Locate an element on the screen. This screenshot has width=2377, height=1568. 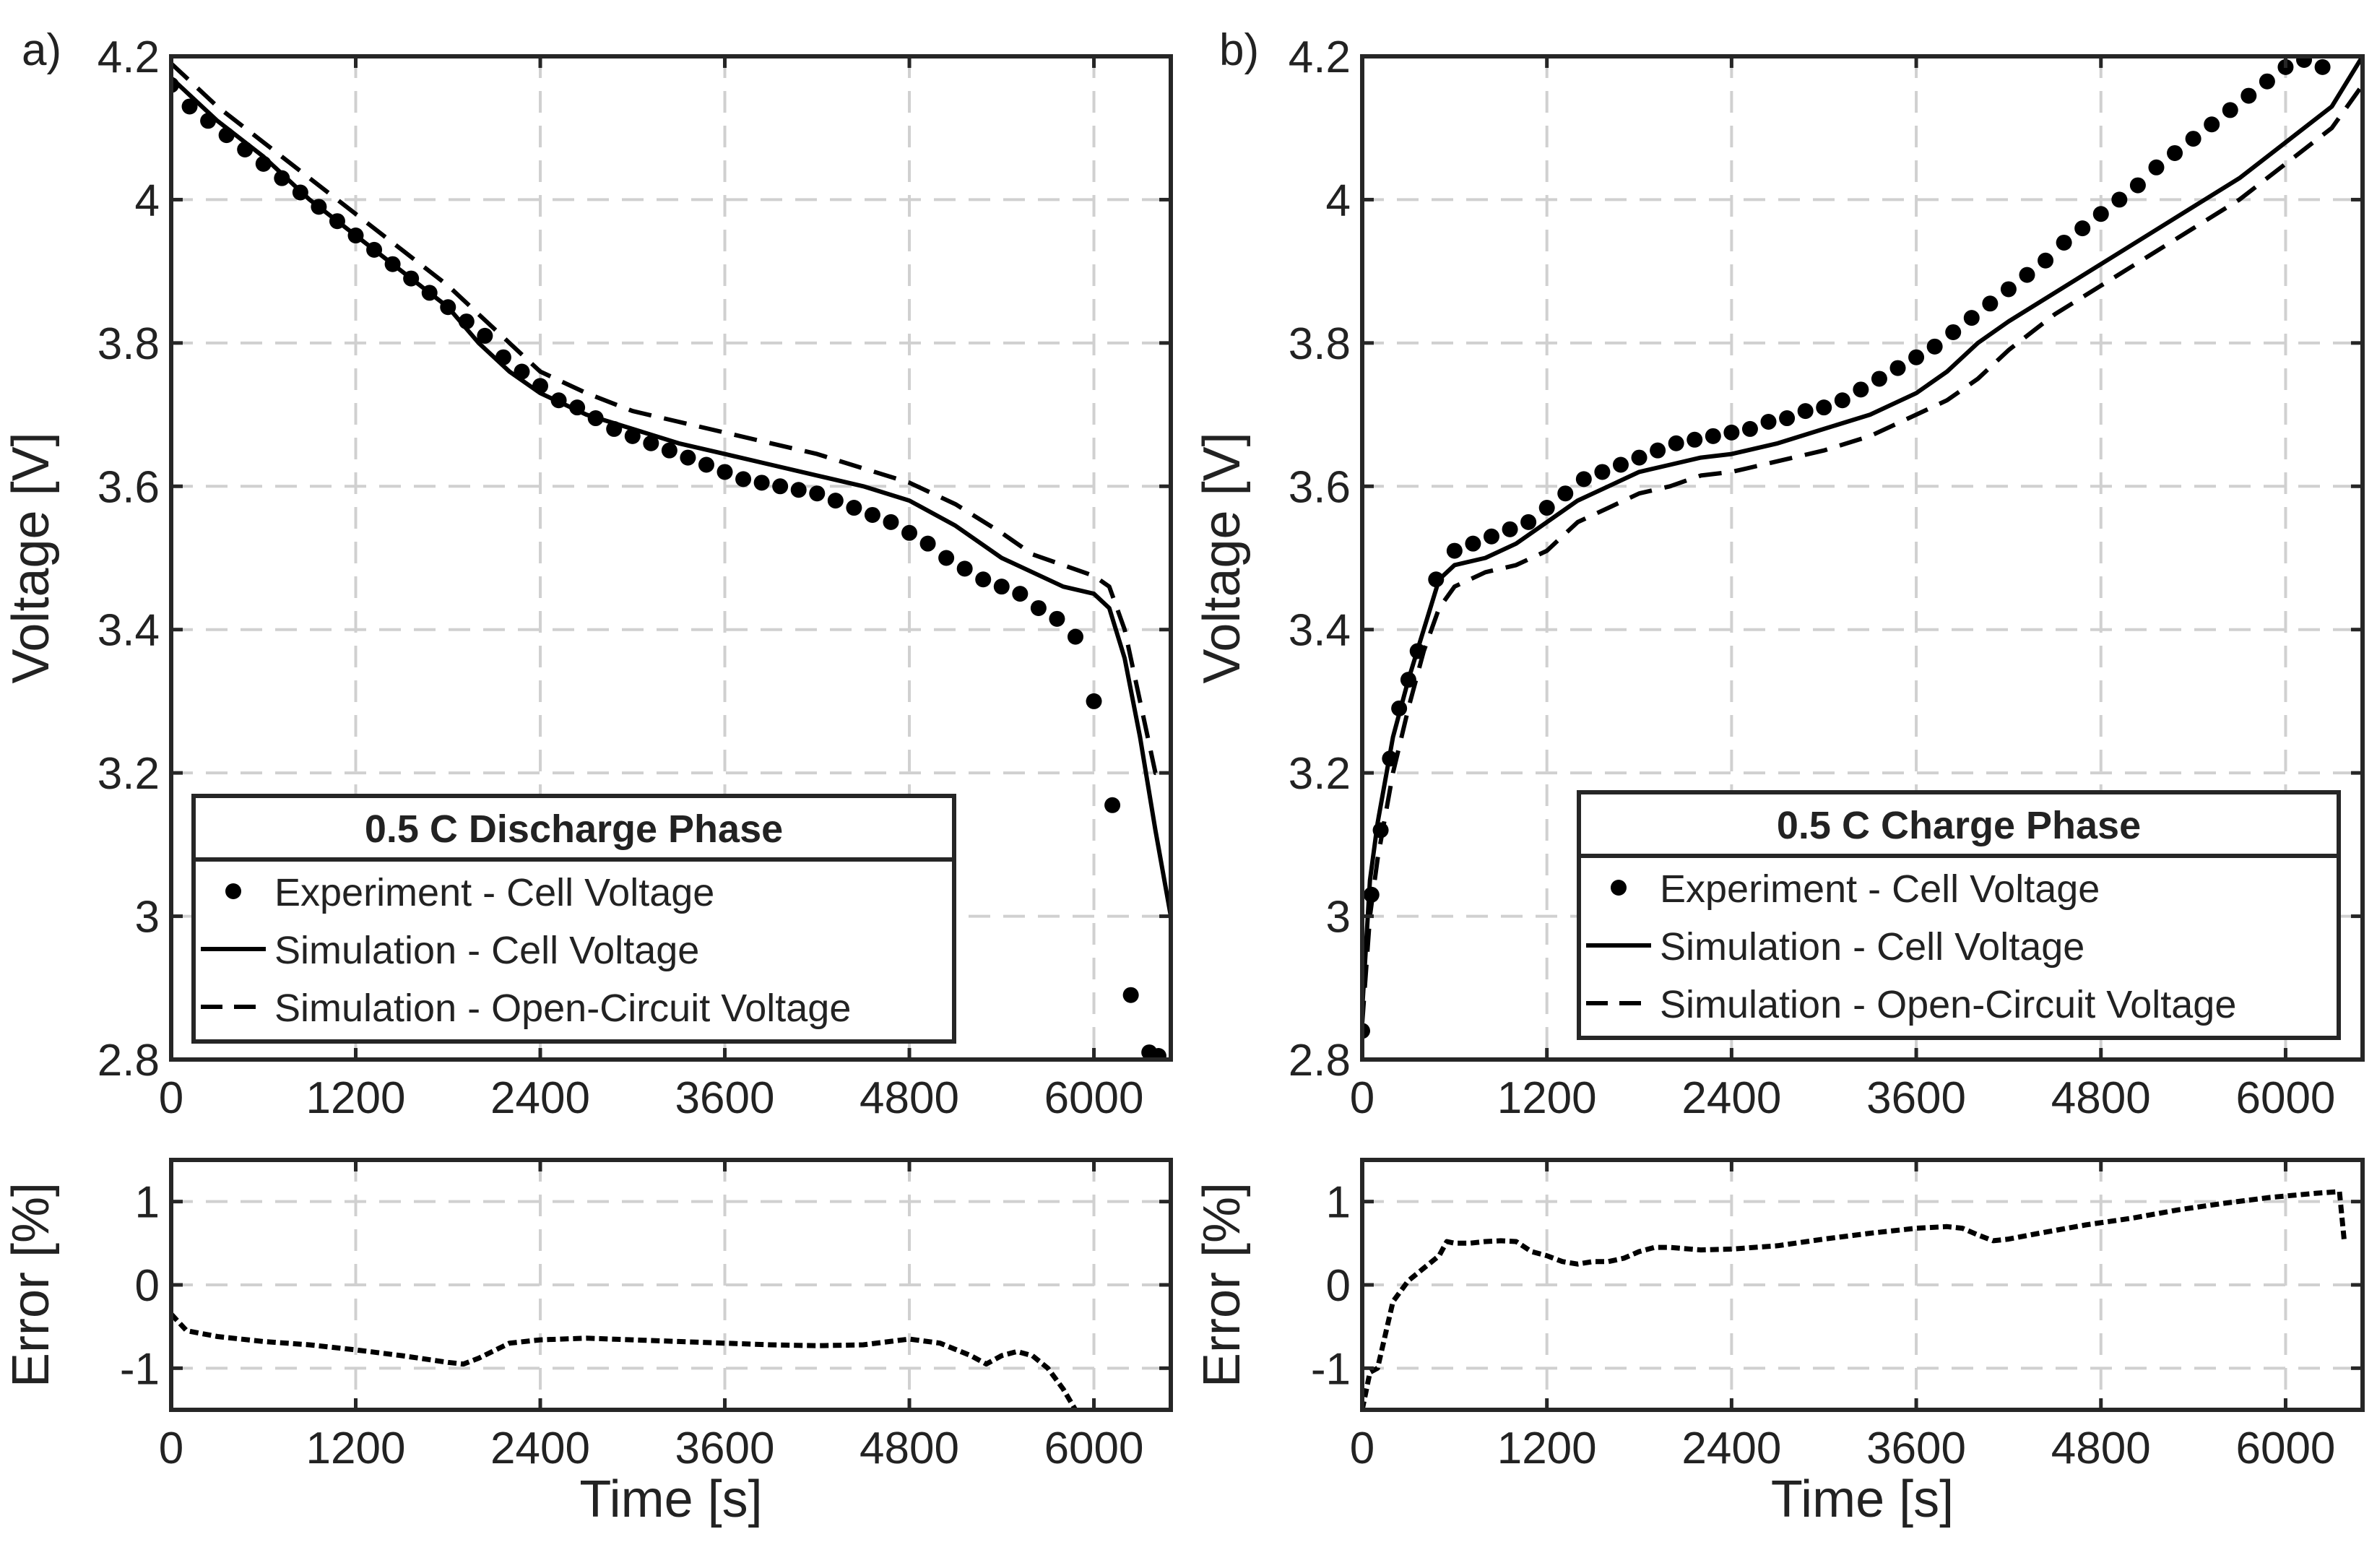
y-tick-label: 3.8 is located at coordinates (1320, 344).